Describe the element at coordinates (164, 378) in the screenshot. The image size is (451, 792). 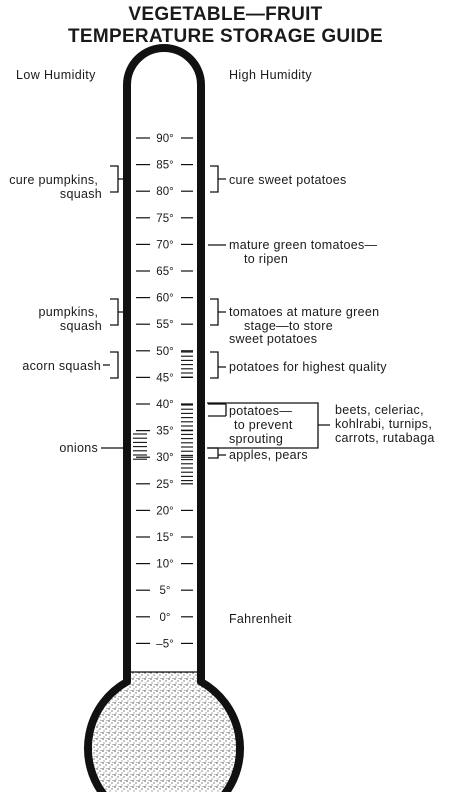
I see `tick-label: 45°` at that location.